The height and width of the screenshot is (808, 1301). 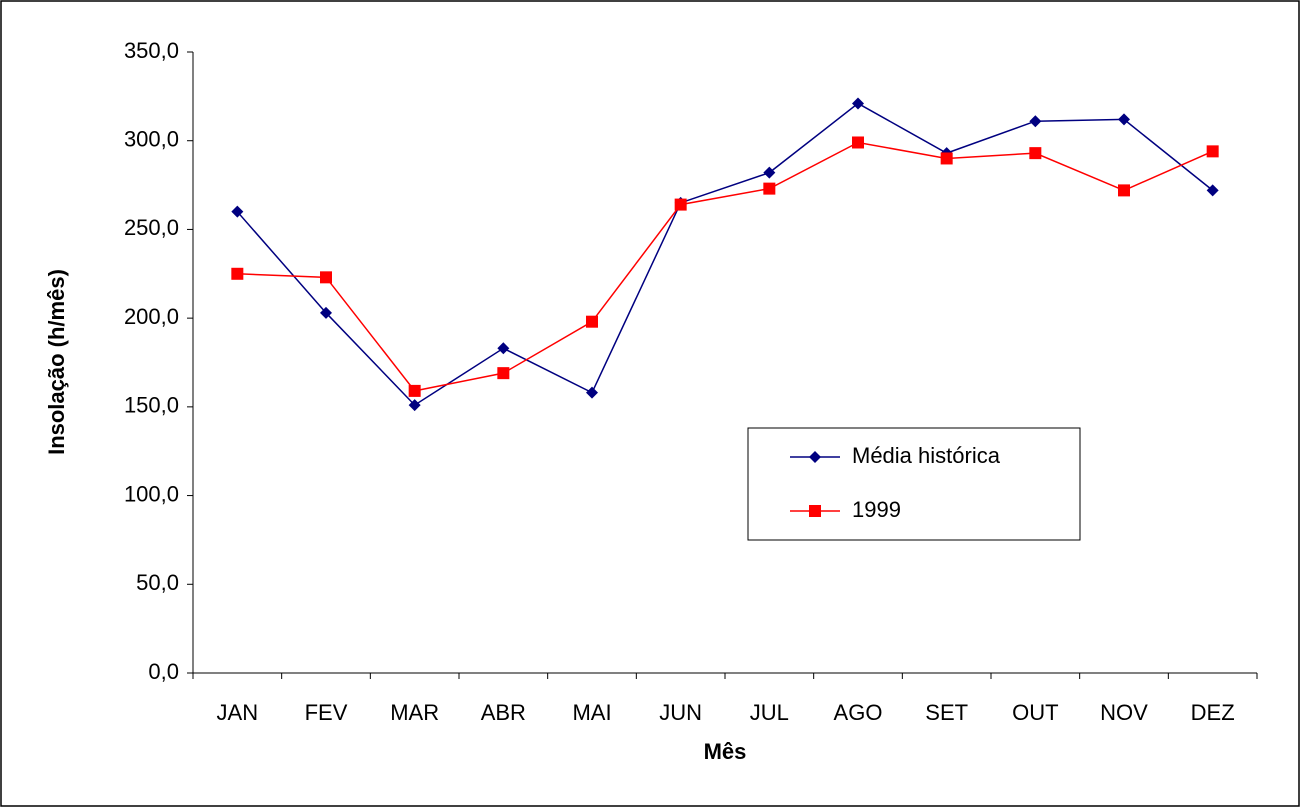 I want to click on y-tick-label: 100,0, so click(x=151, y=493).